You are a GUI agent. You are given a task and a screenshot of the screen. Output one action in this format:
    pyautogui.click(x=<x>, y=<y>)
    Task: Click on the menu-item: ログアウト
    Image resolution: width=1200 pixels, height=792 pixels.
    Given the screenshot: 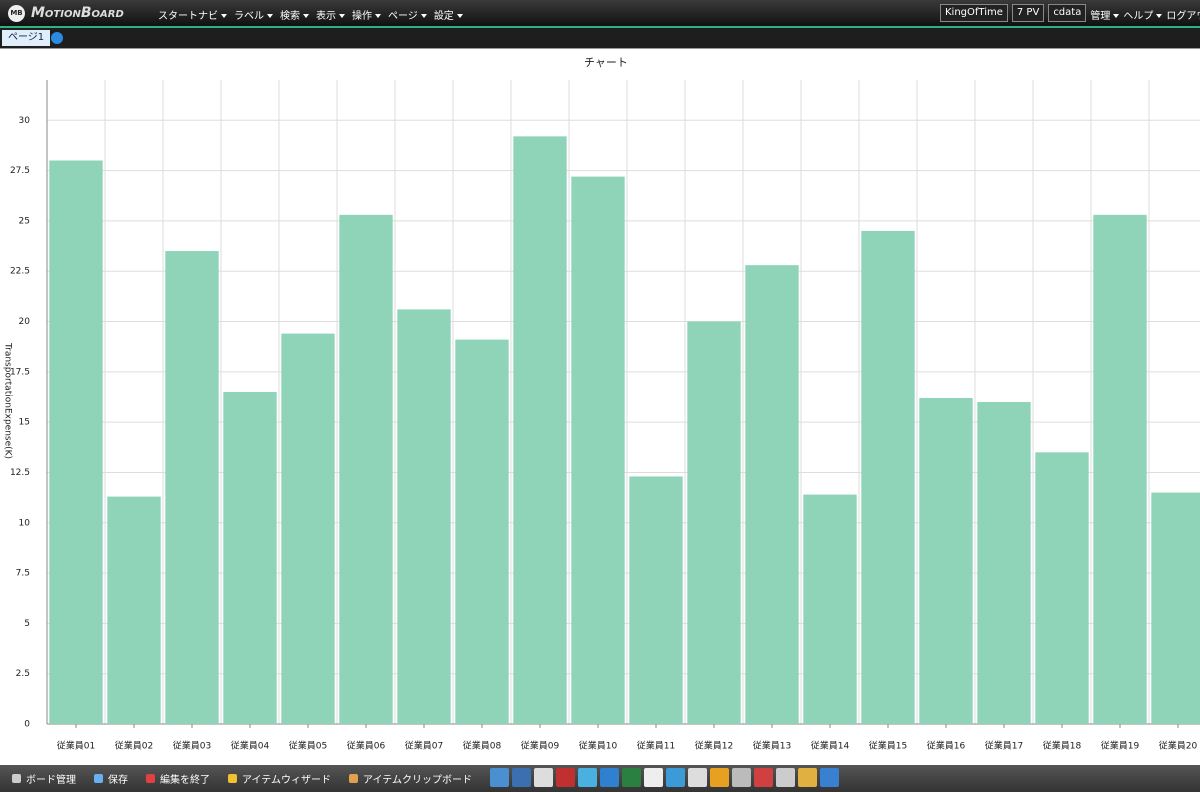 What is the action you would take?
    pyautogui.click(x=1183, y=16)
    